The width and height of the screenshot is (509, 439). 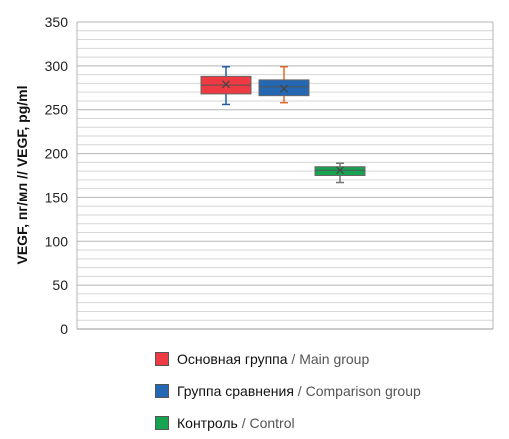 I want to click on legend-swatch-control, so click(x=162, y=423).